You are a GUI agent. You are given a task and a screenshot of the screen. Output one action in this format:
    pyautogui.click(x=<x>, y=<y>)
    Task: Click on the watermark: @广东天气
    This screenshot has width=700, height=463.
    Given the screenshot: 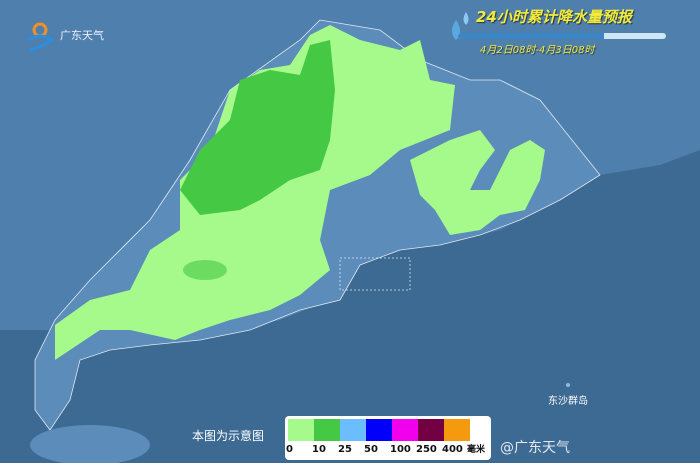 What is the action you would take?
    pyautogui.click(x=535, y=448)
    